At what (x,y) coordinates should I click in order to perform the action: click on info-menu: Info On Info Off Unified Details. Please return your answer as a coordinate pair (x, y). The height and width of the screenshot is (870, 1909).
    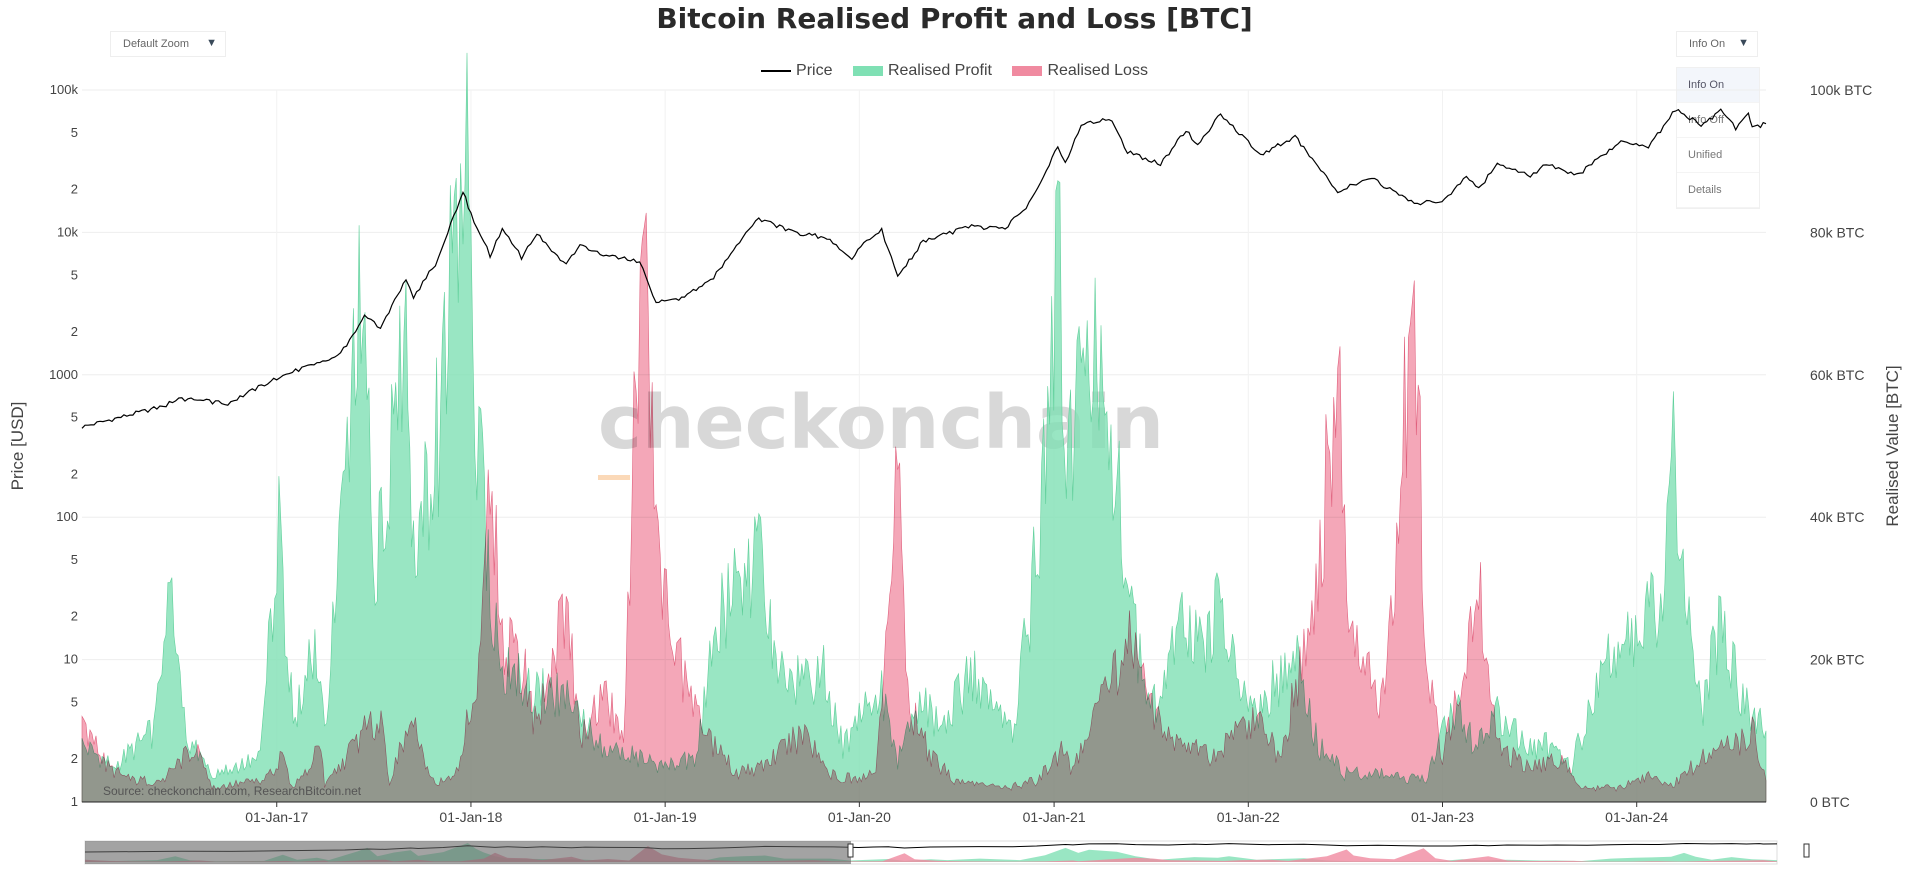
    Looking at the image, I should click on (1718, 138).